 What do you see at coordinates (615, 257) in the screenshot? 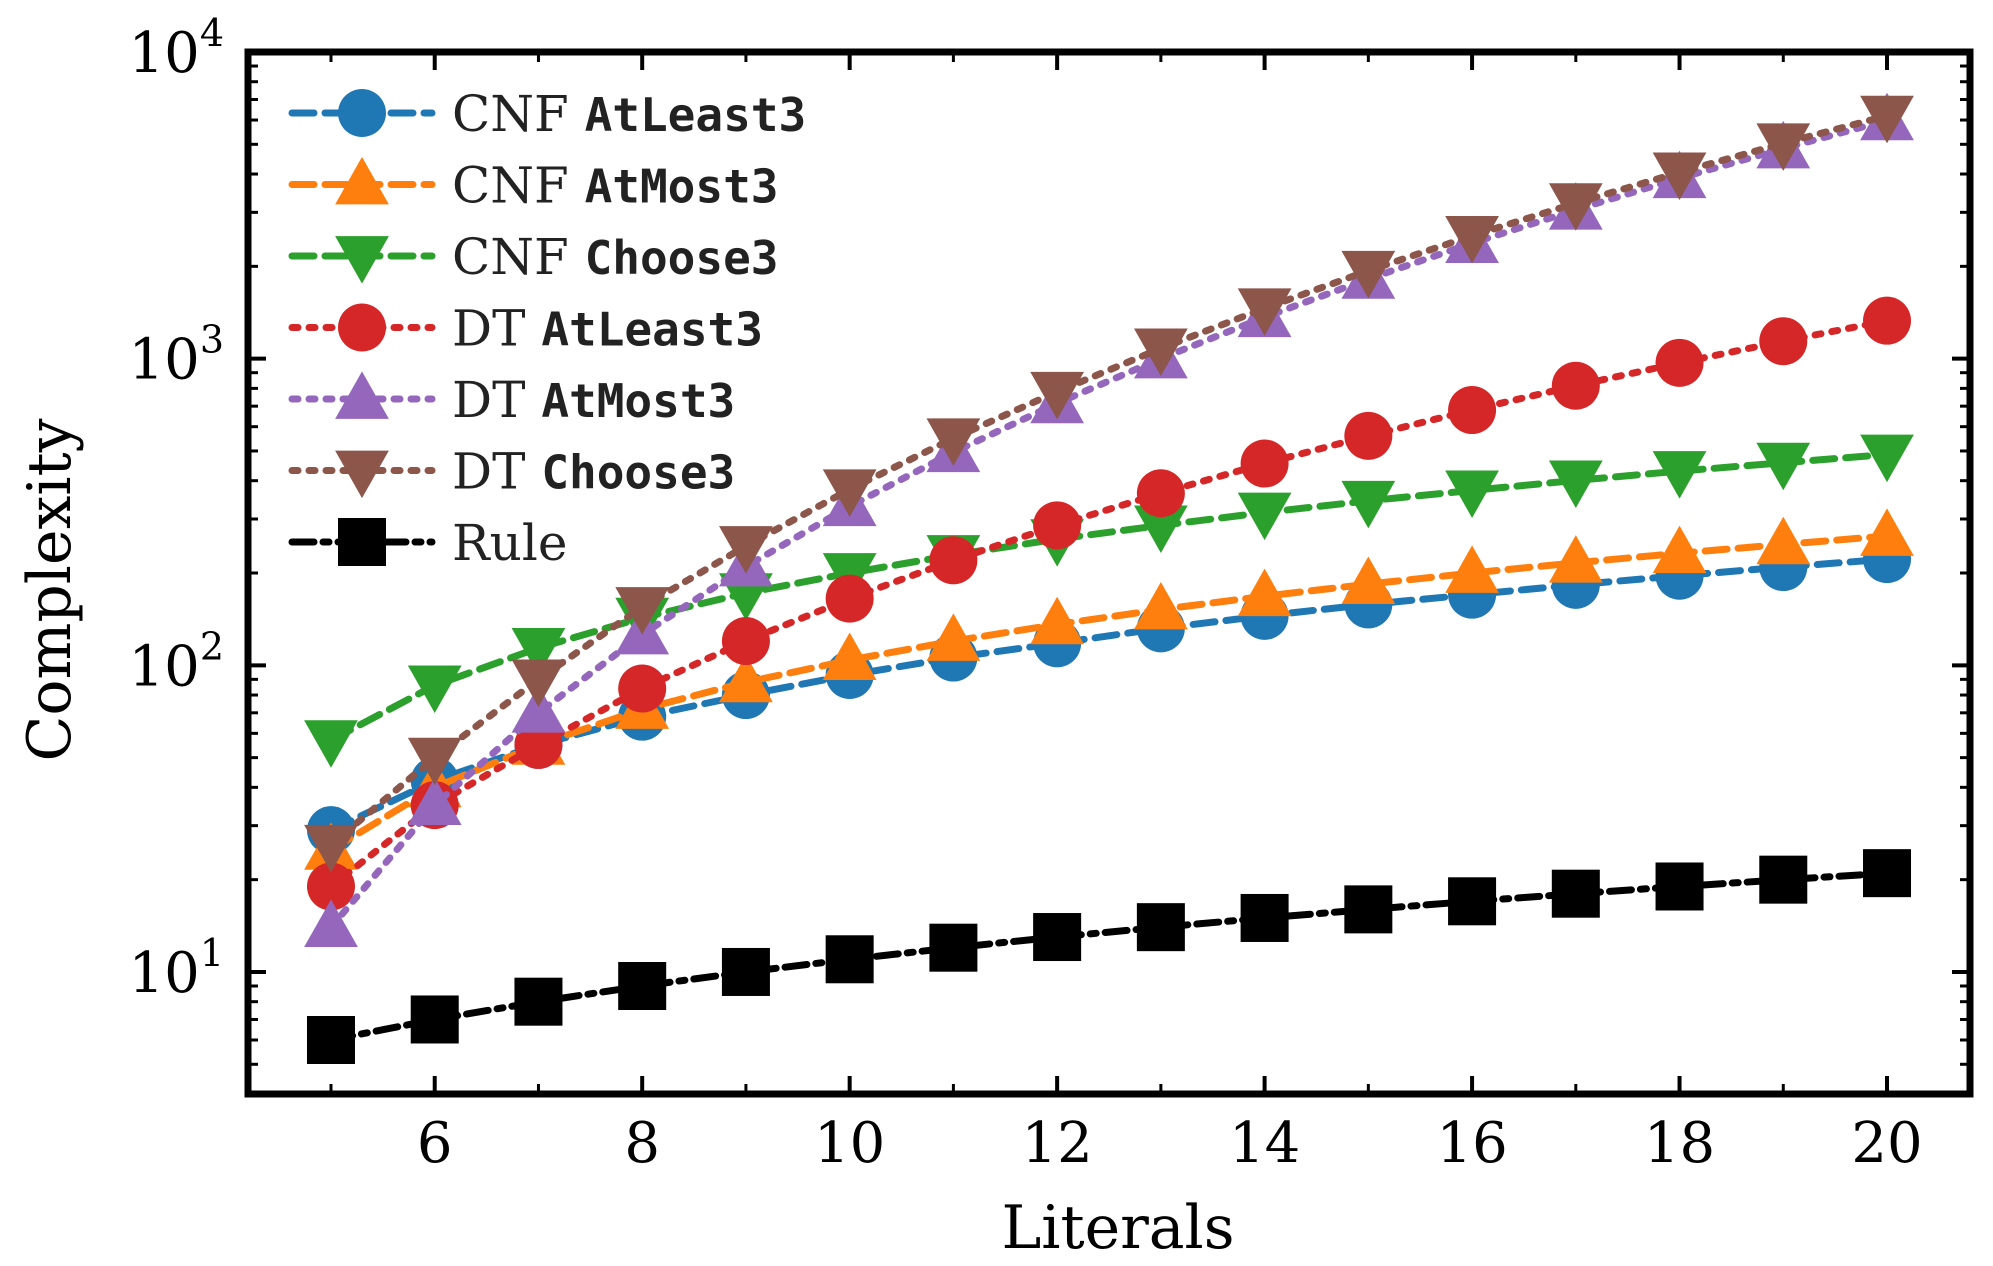
I see `legend-label-cnf-choose3: CNF Choose3` at bounding box center [615, 257].